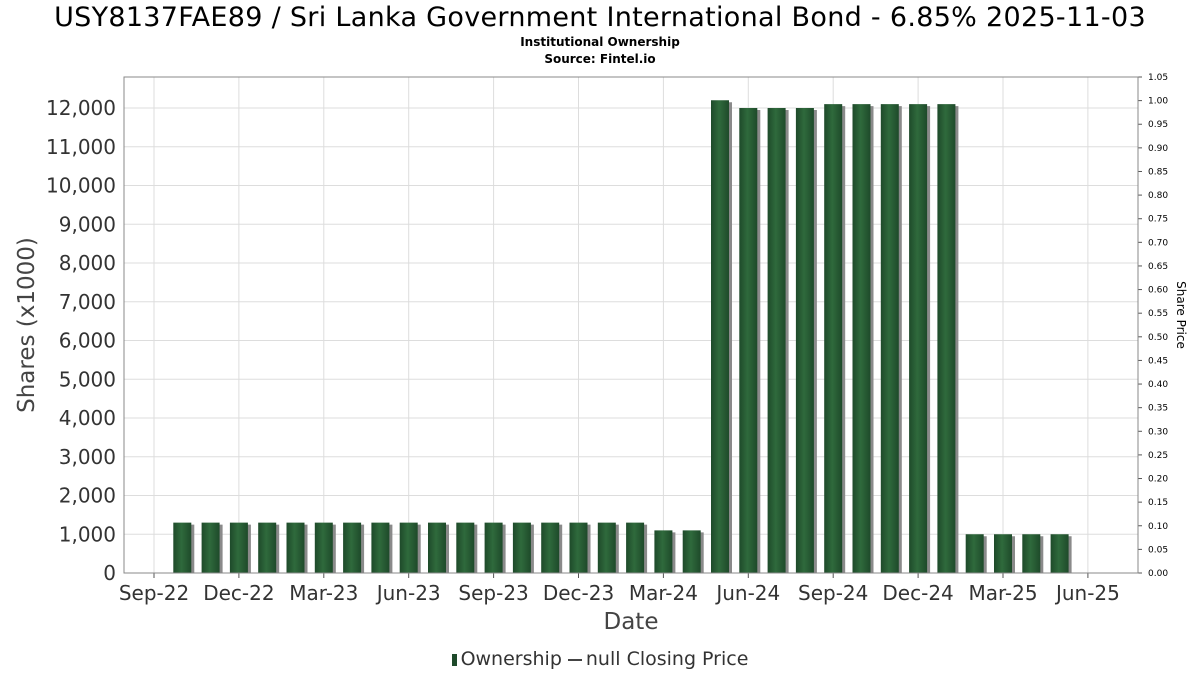 The height and width of the screenshot is (675, 1200). What do you see at coordinates (87, 418) in the screenshot?
I see `y-tick-label: 4,000` at bounding box center [87, 418].